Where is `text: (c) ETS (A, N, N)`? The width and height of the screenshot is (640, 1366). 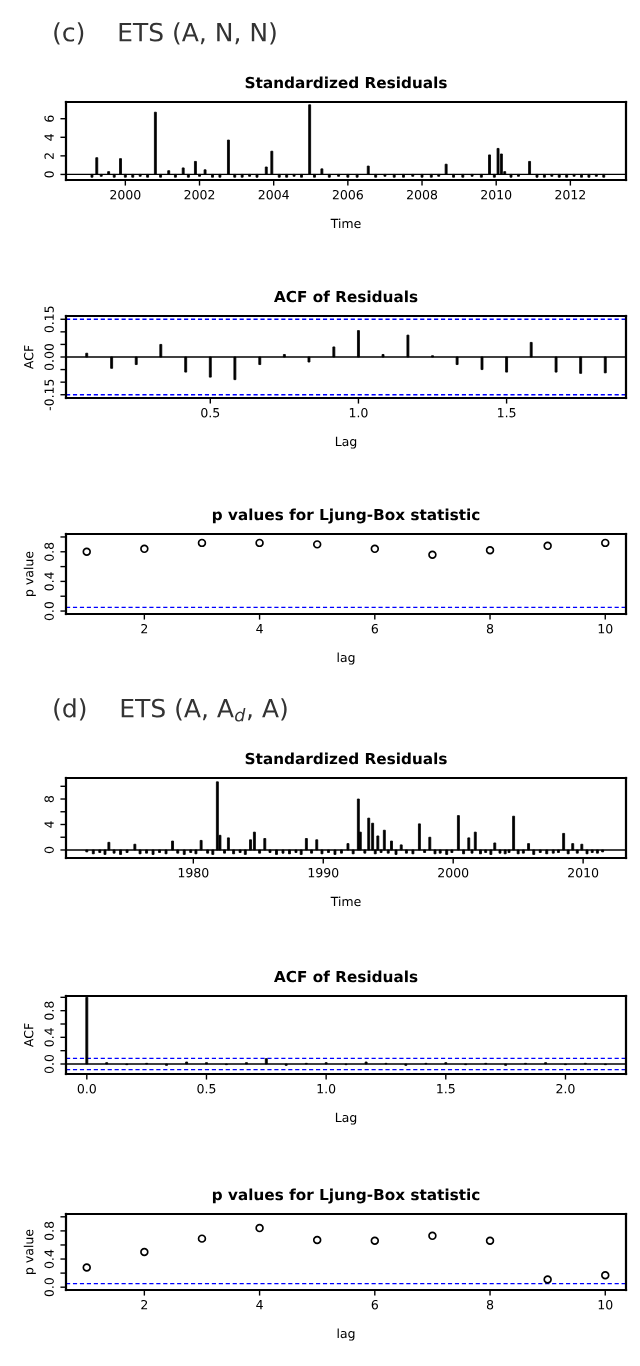 text: (c) ETS (A, N, N) is located at coordinates (165, 33).